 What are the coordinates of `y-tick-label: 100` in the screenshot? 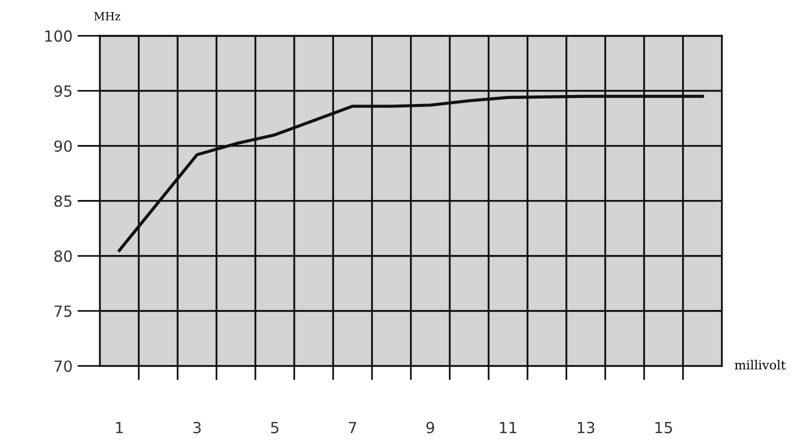 It's located at (58, 36).